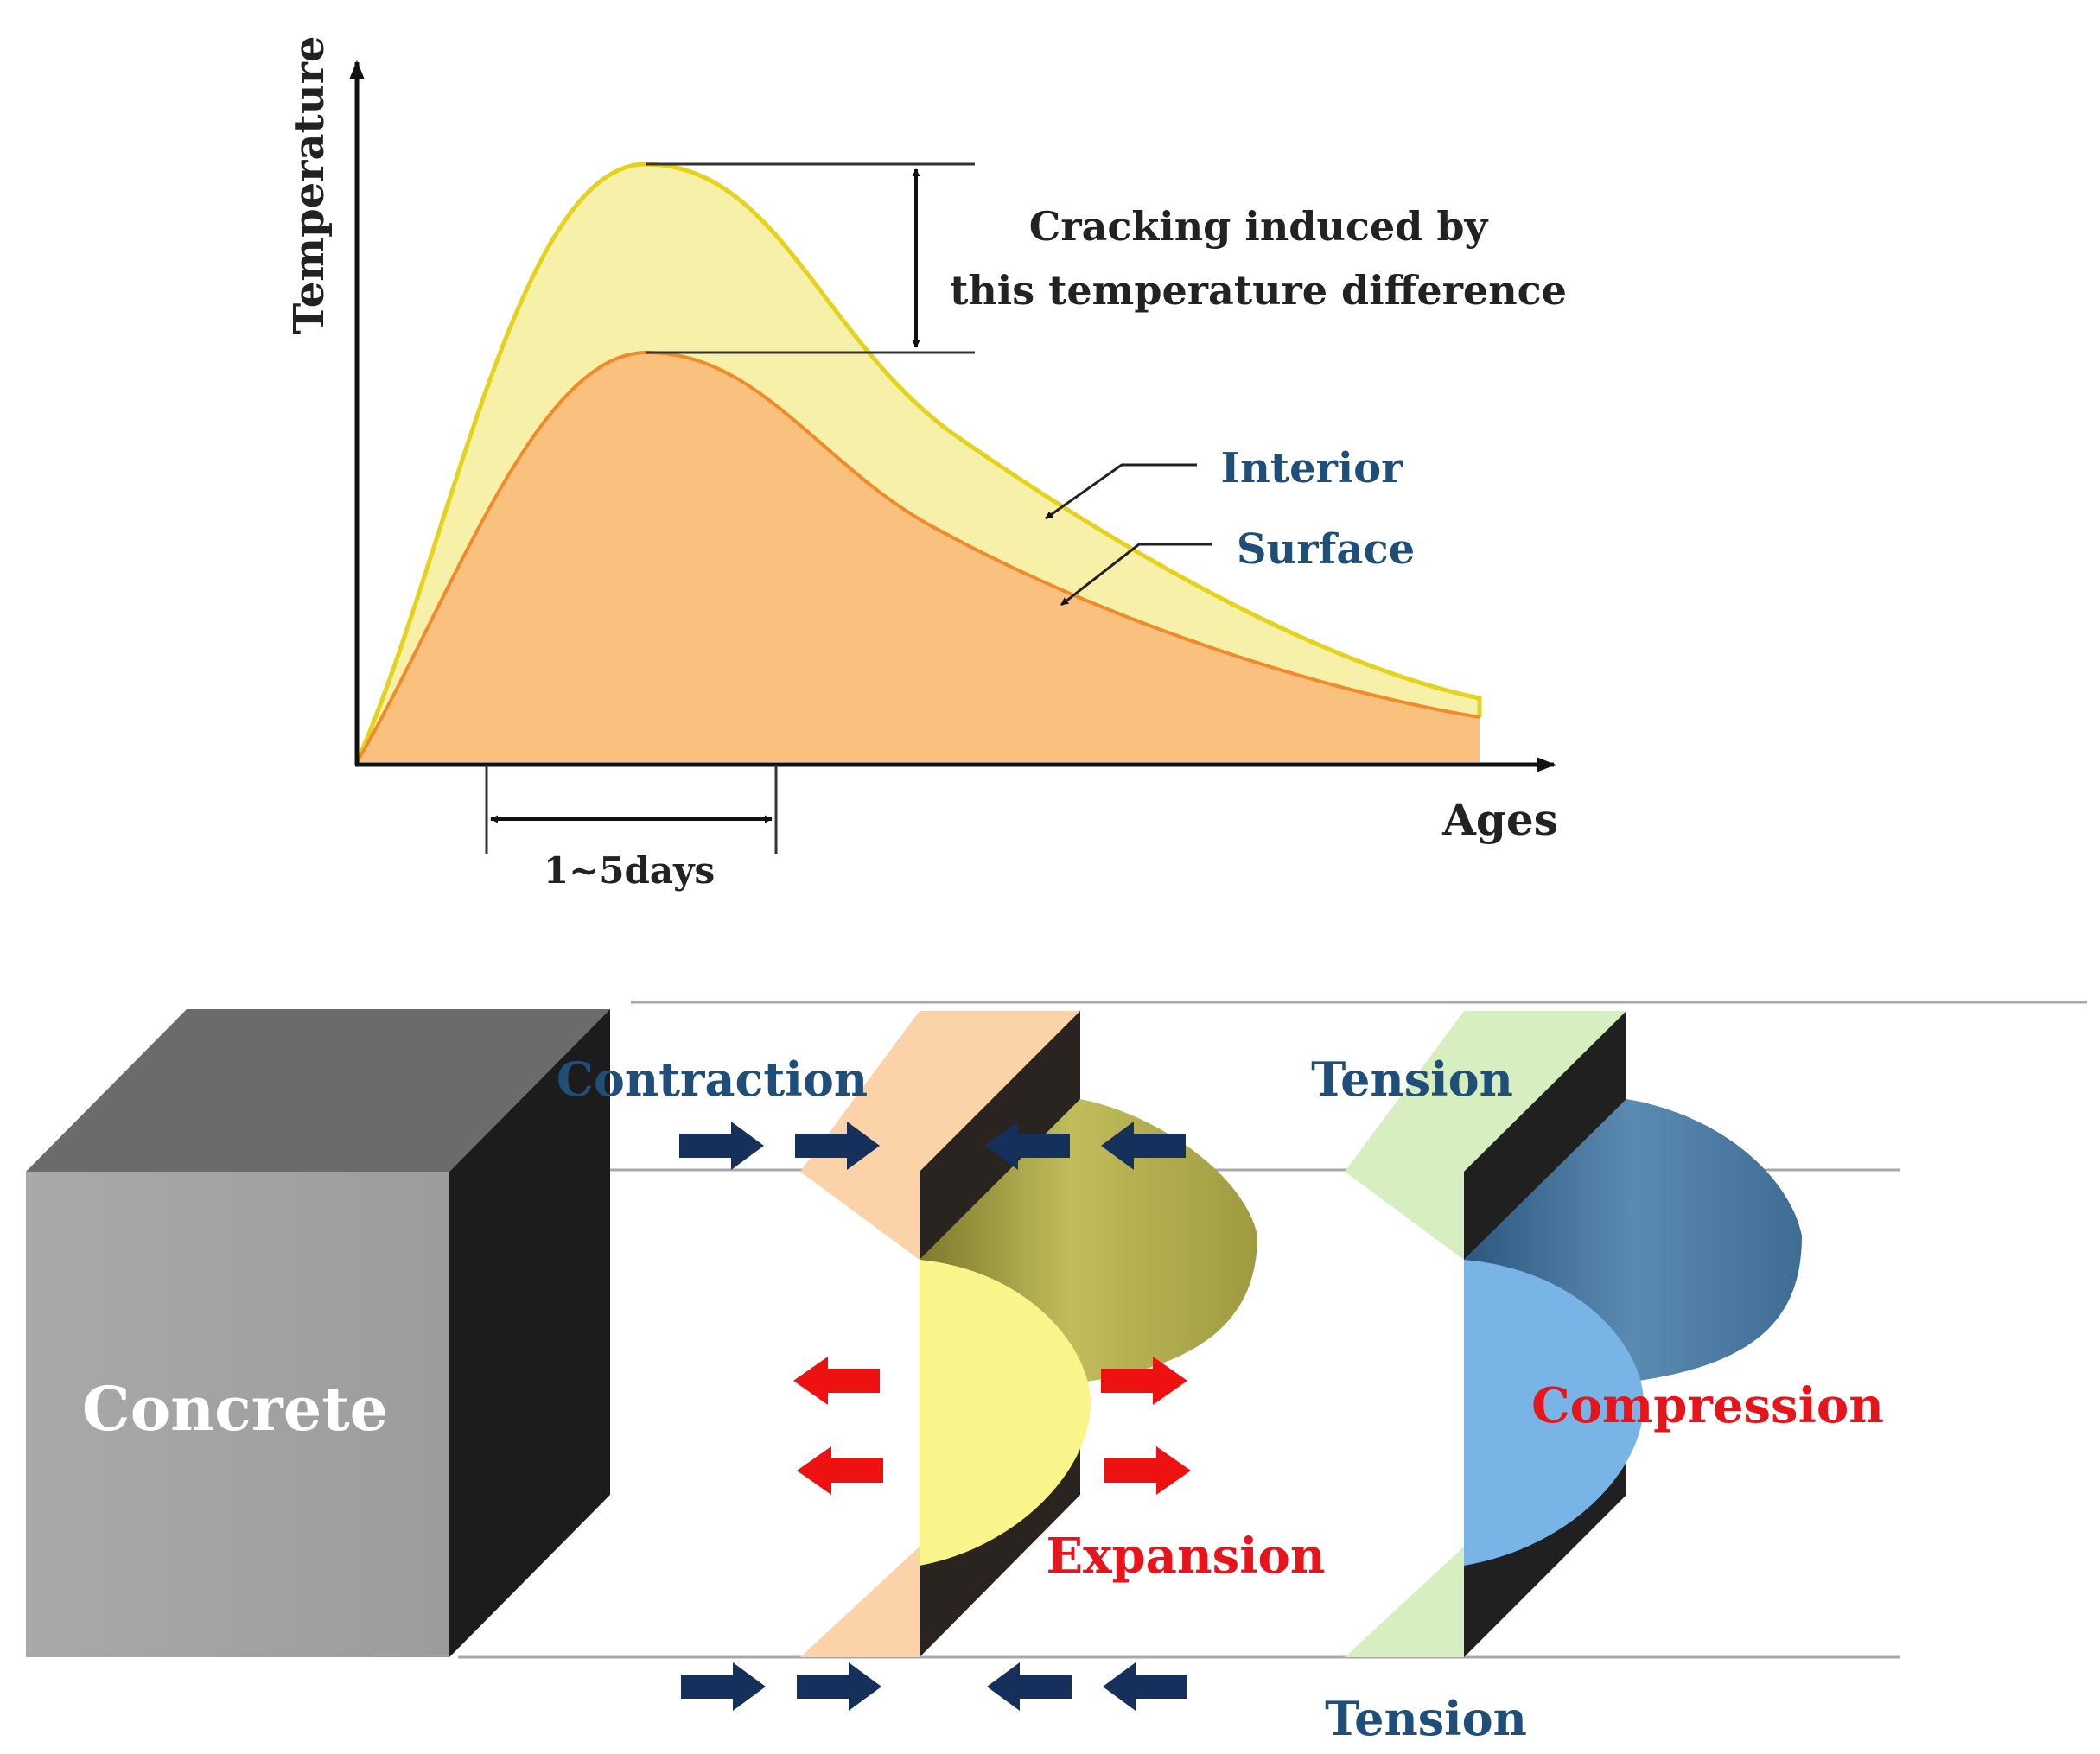  Describe the element at coordinates (1499, 819) in the screenshot. I see `x-axis-label: Ages` at that location.